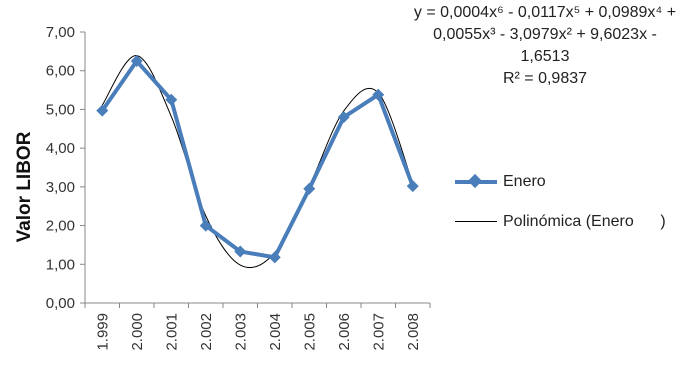  I want to click on x-tick-label: 2.007, so click(378, 332).